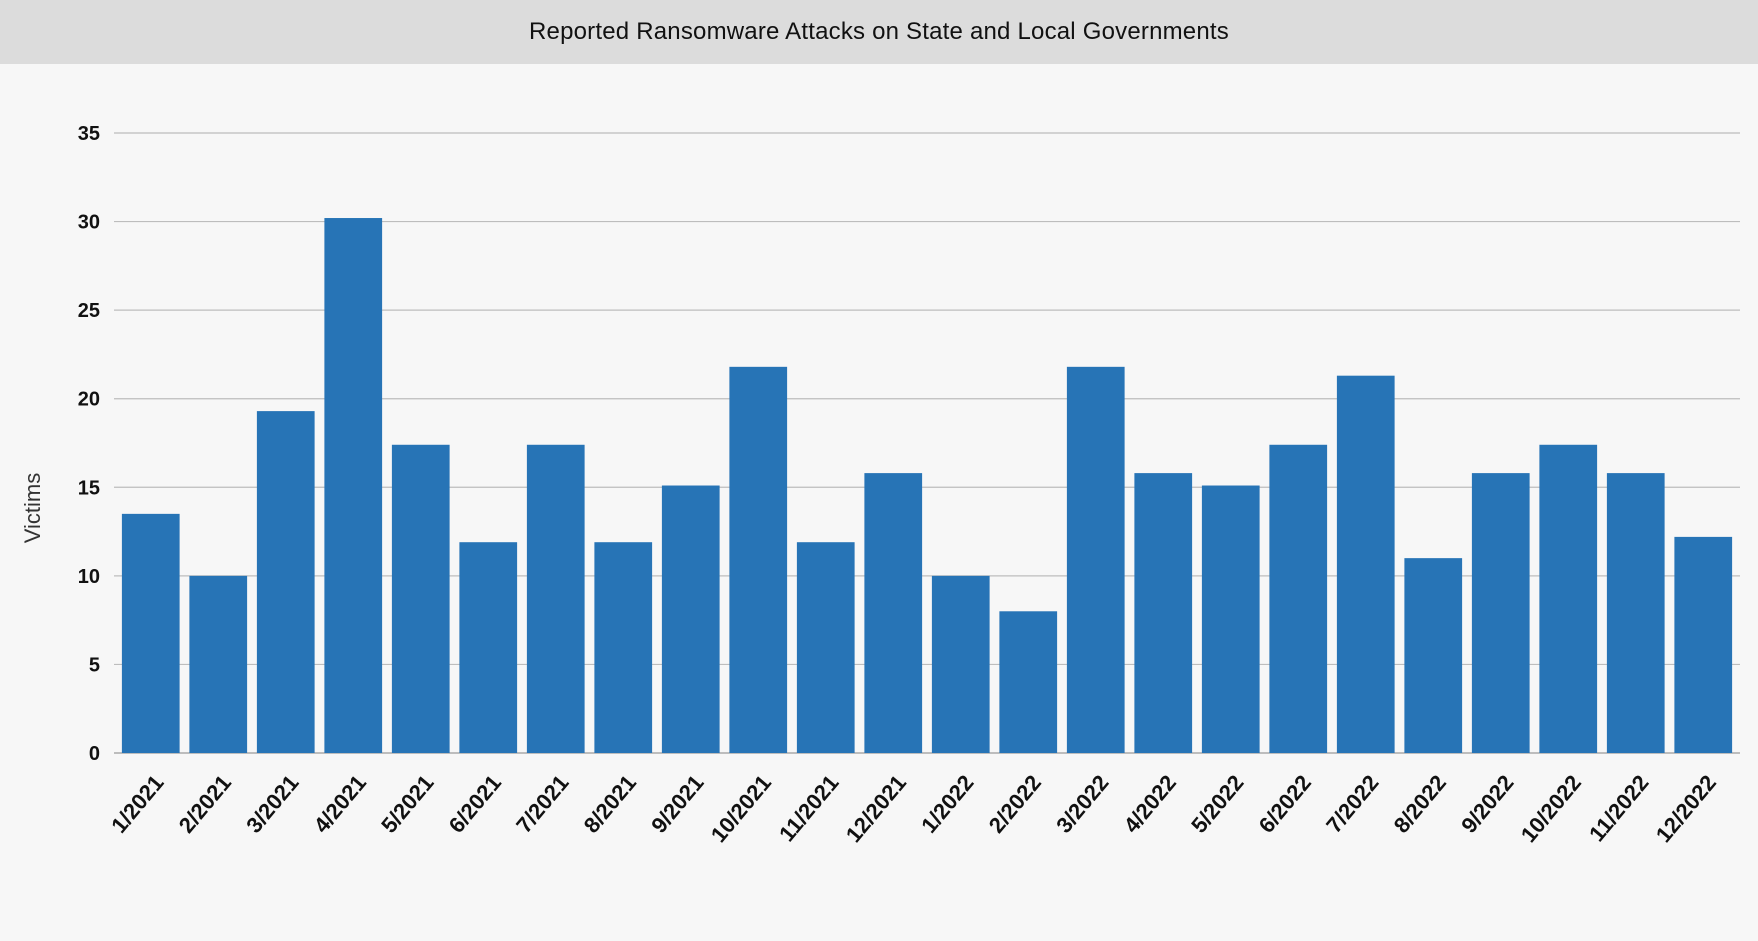 This screenshot has width=1758, height=941. I want to click on x-tick-label: 7/2021, so click(542, 804).